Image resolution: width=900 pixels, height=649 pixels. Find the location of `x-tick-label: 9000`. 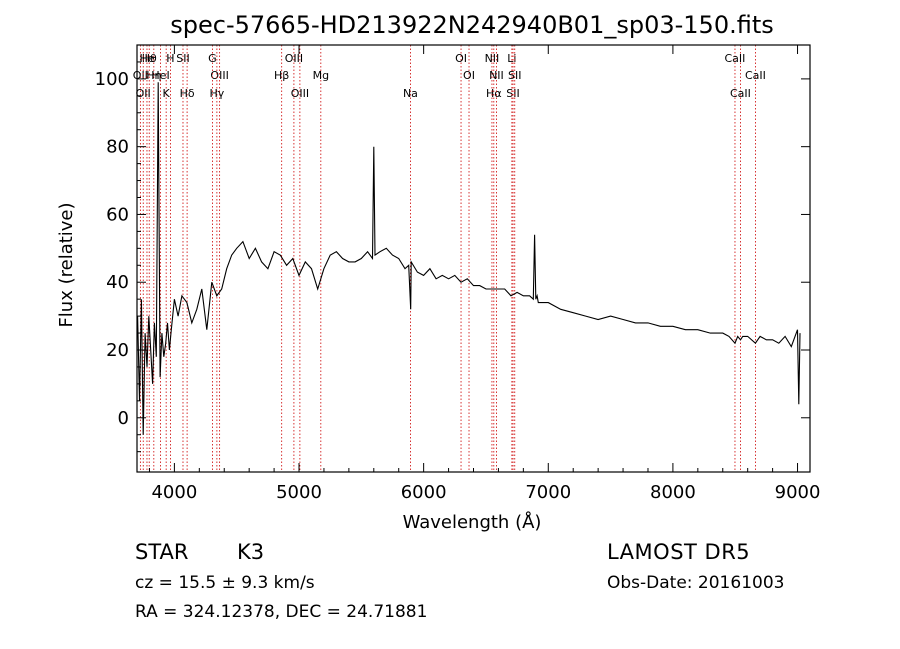

x-tick-label: 9000 is located at coordinates (798, 492).